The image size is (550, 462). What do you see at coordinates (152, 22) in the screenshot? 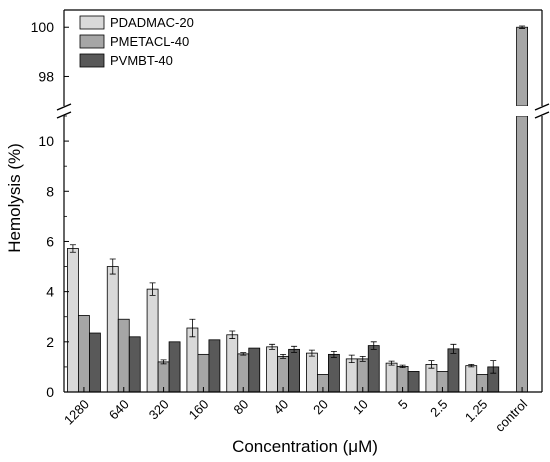
I see `legend-label: PDADMAC-20` at bounding box center [152, 22].